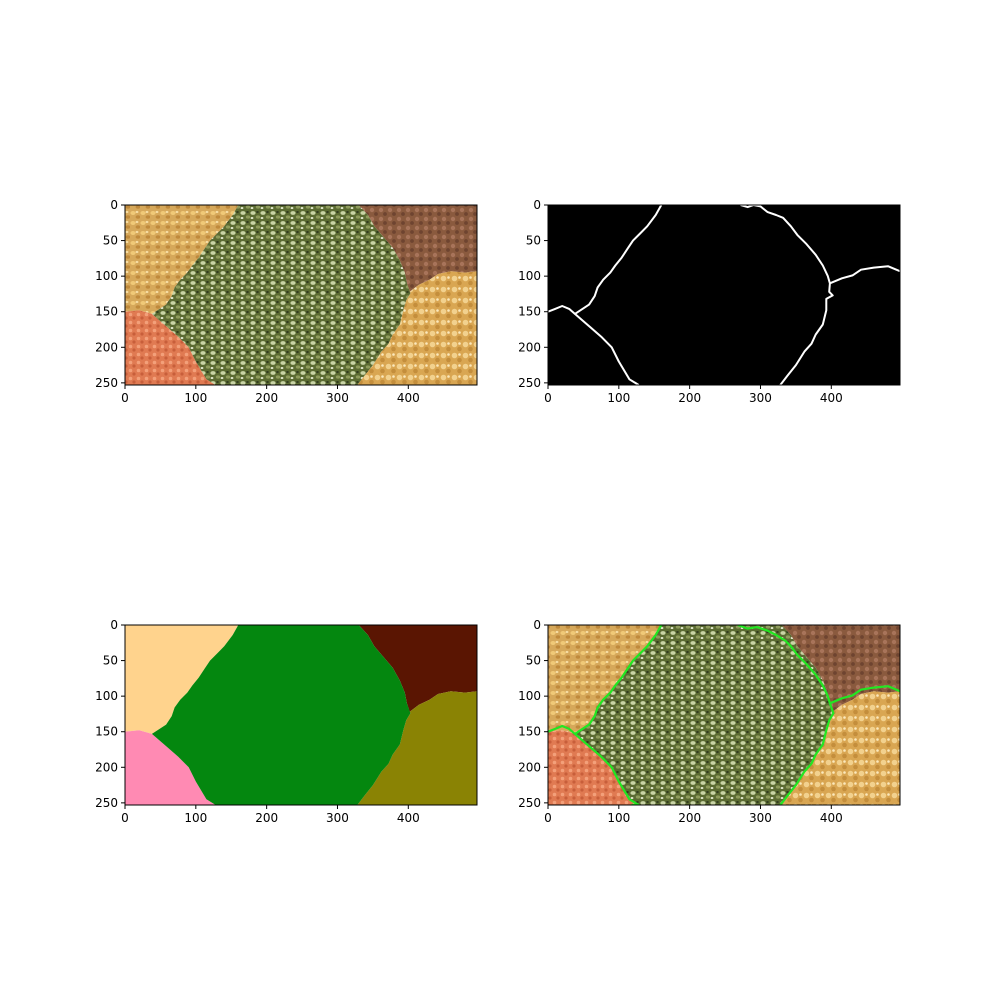 The image size is (1000, 1000). I want to click on panel-overlay: 0 100 200 300 400 0 50 100 150 200 250, so click(709, 721).